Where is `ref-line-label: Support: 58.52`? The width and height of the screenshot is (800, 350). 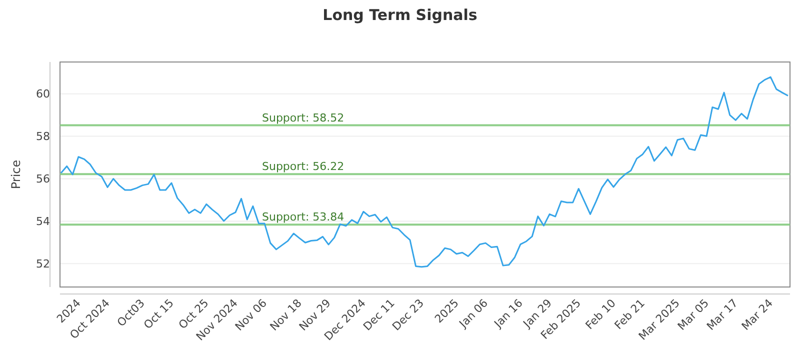
ref-line-label: Support: 58.52 is located at coordinates (303, 117).